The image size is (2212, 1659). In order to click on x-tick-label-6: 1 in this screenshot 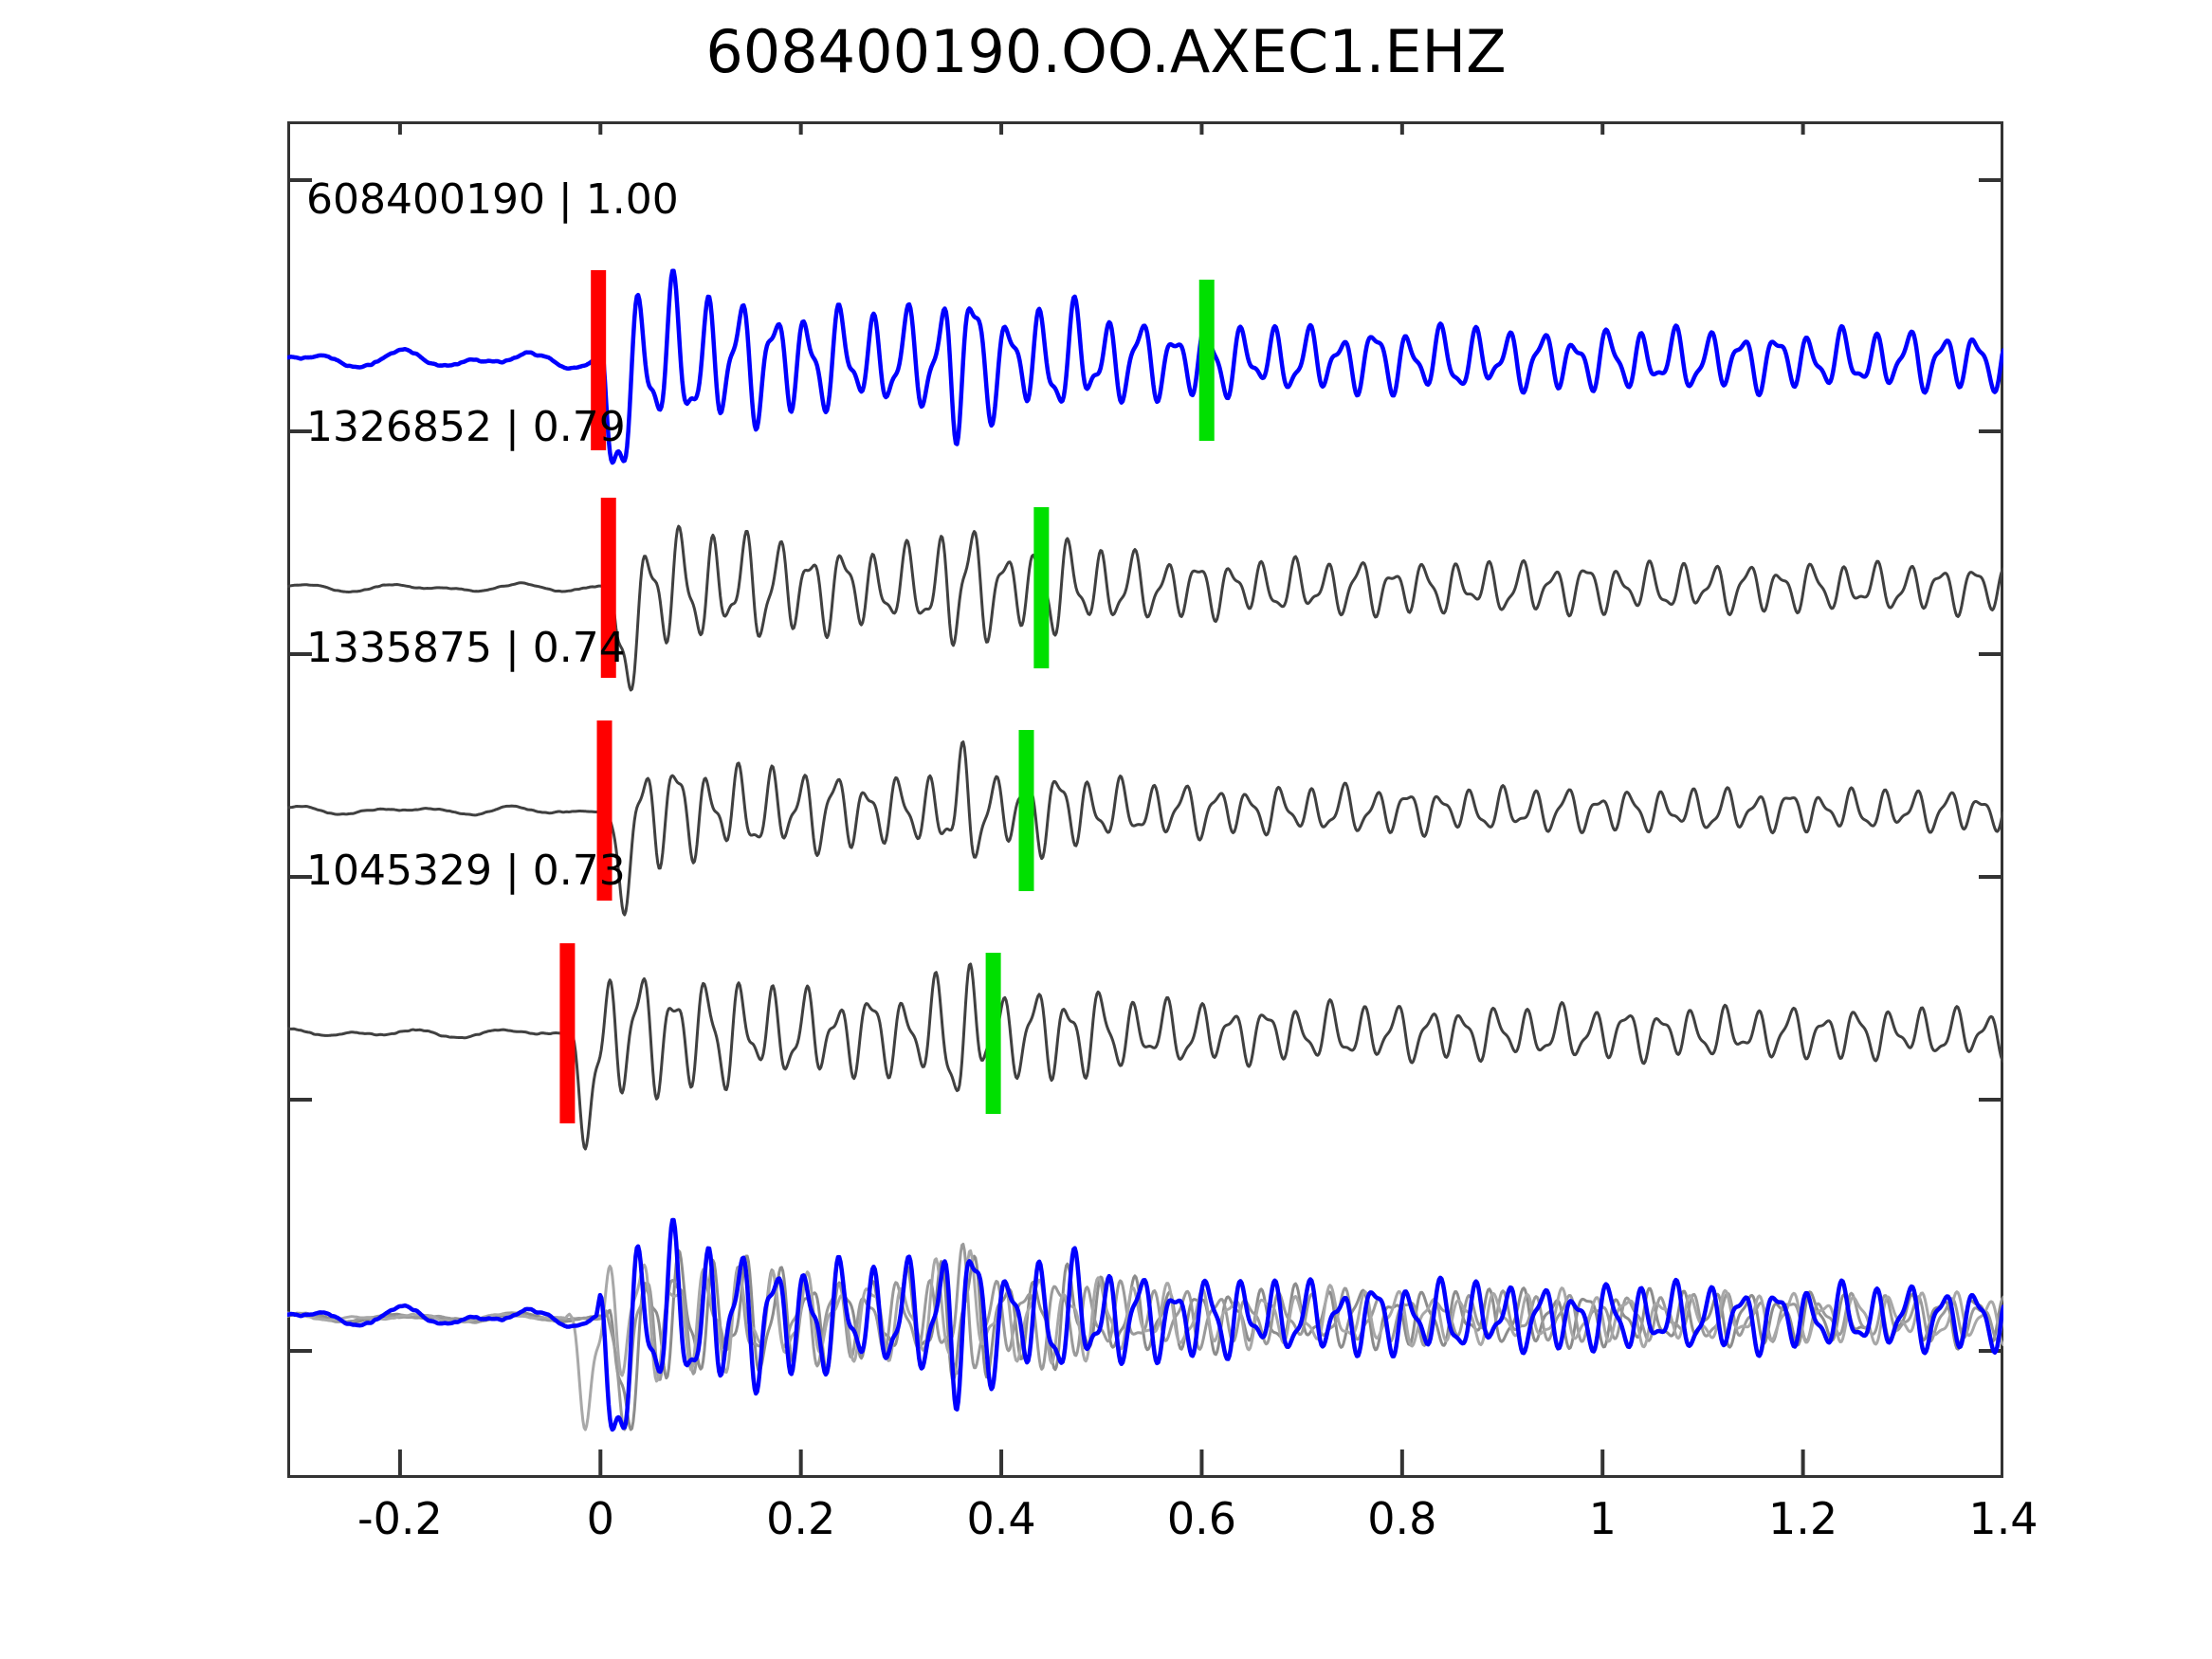, I will do `click(1602, 1518)`.